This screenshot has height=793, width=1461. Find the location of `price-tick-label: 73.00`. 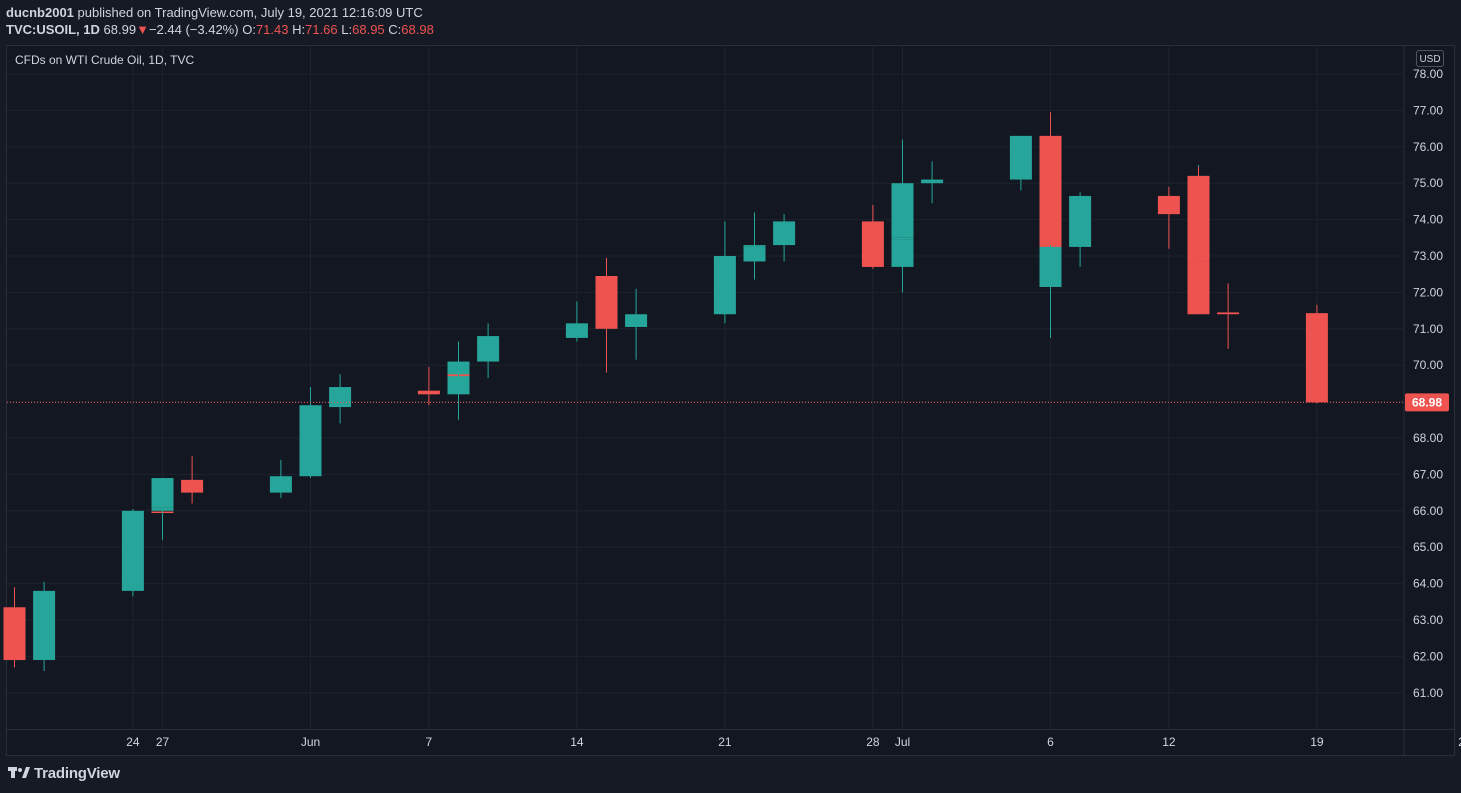

price-tick-label: 73.00 is located at coordinates (1428, 256).